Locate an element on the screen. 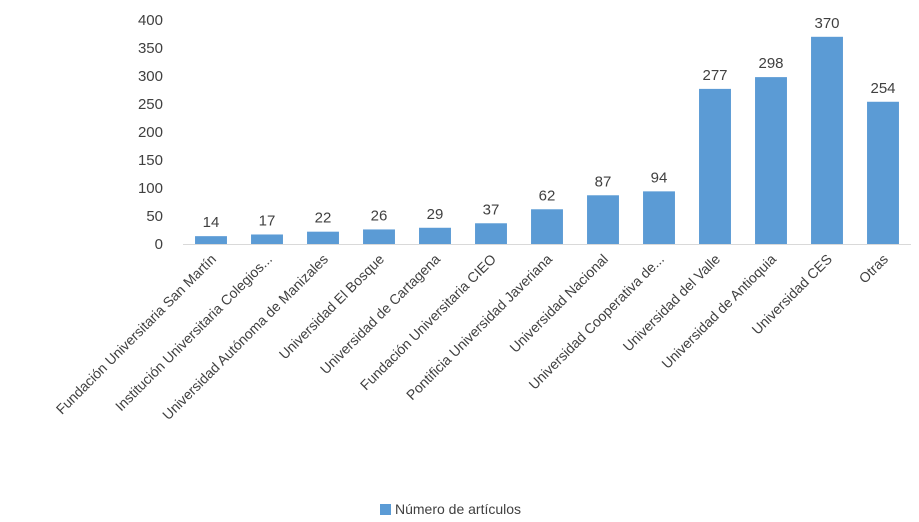 The width and height of the screenshot is (919, 522). y-tick-label: 300 is located at coordinates (150, 76).